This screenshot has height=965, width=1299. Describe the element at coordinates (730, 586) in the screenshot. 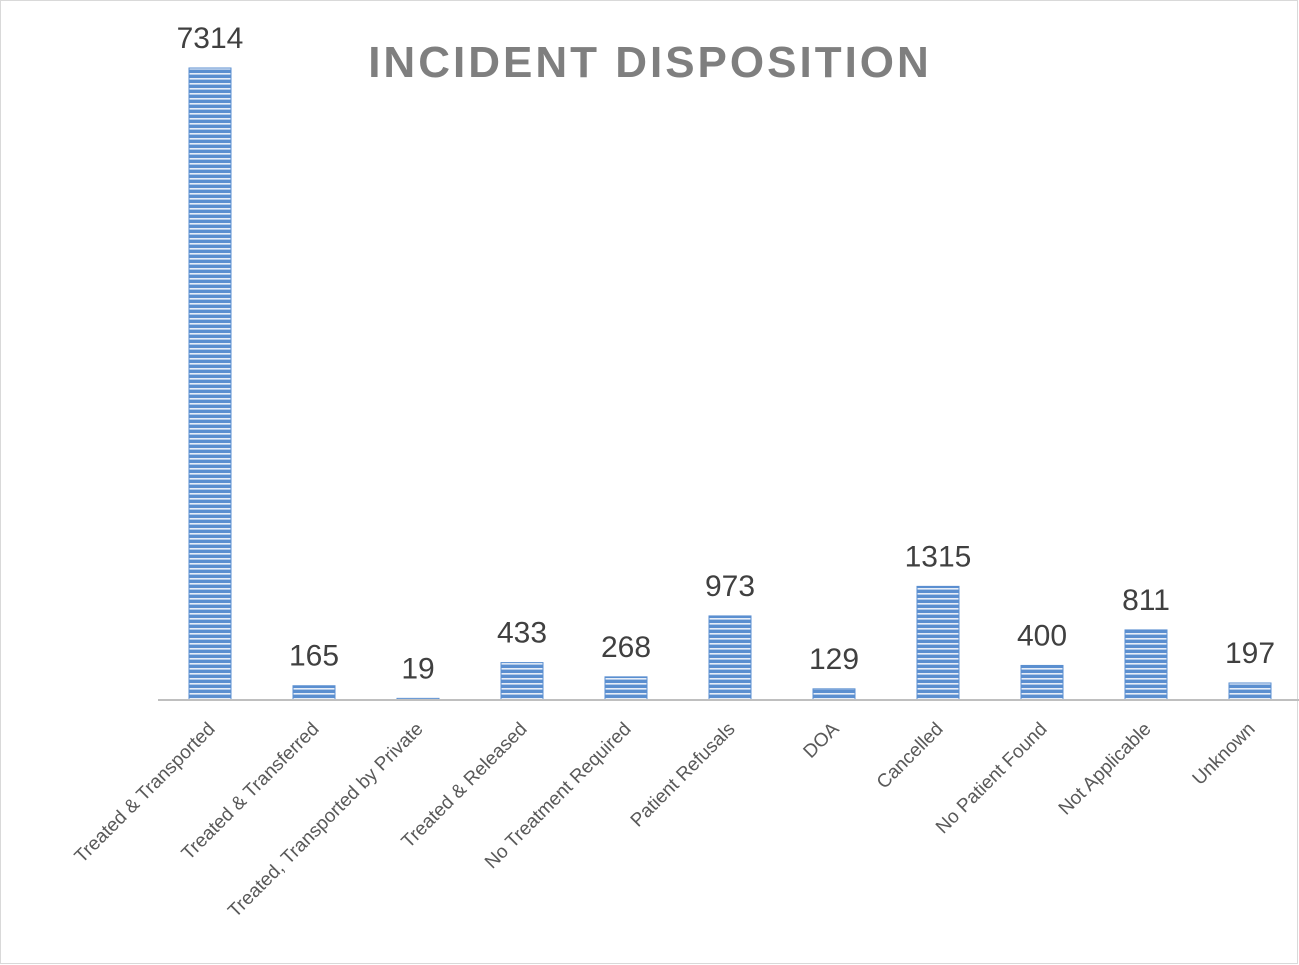

I see `data-label: 973` at that location.